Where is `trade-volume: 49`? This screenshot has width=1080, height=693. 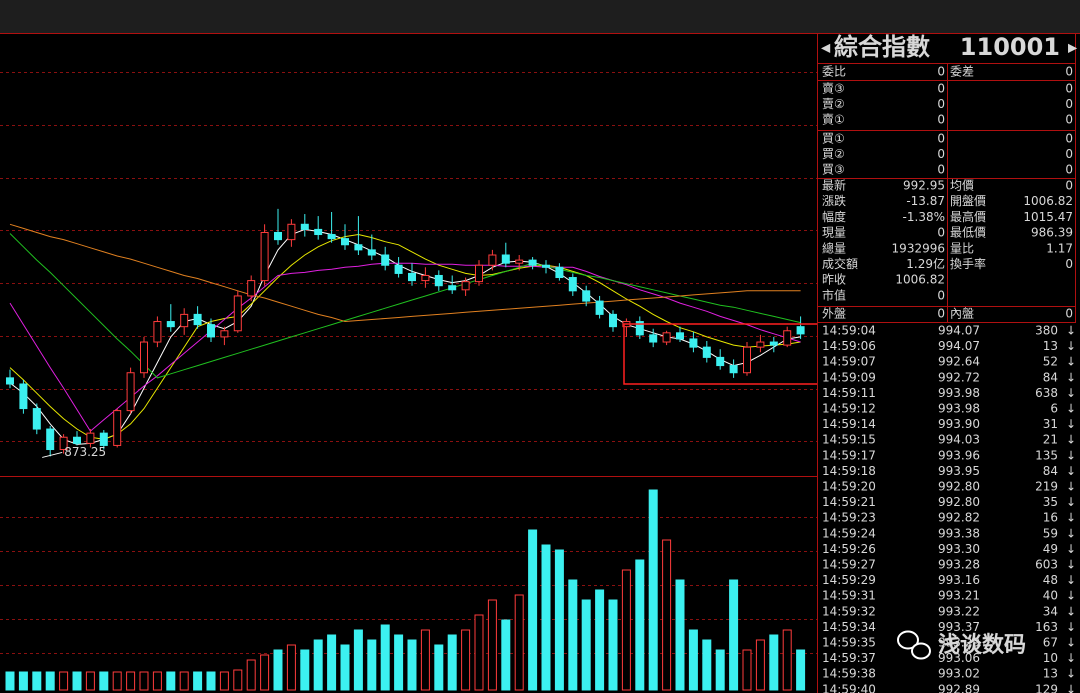 trade-volume: 49 is located at coordinates (1050, 549).